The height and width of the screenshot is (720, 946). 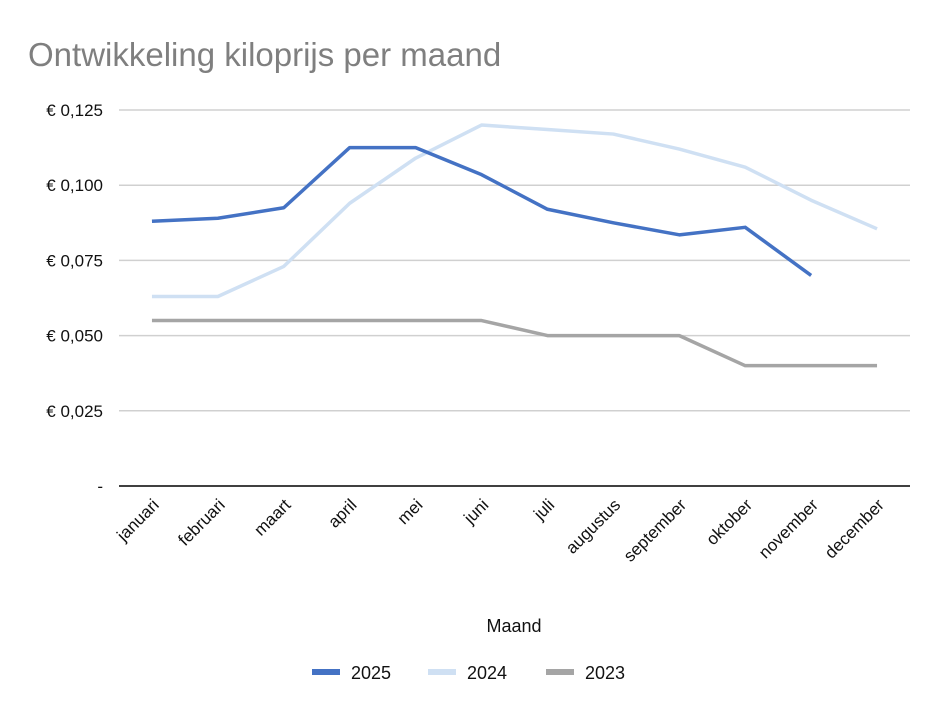 What do you see at coordinates (74, 336) in the screenshot?
I see `y-tick-label: € 0,050` at bounding box center [74, 336].